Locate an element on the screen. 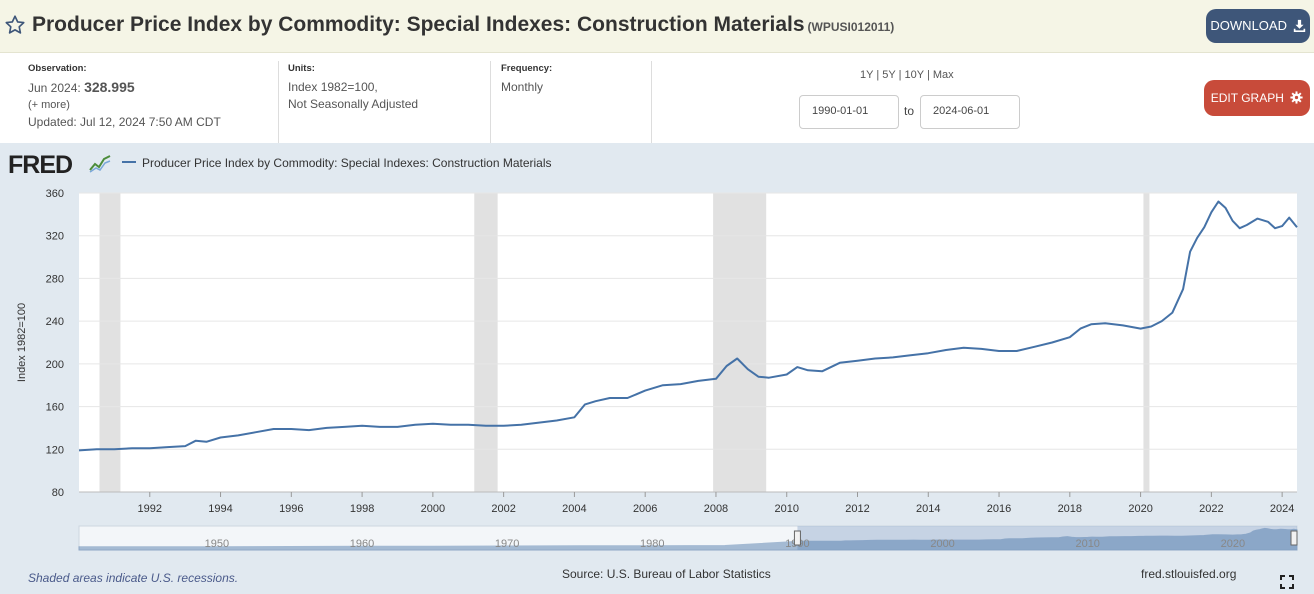 The width and height of the screenshot is (1314, 594). y-tick-label: 80 is located at coordinates (58, 493).